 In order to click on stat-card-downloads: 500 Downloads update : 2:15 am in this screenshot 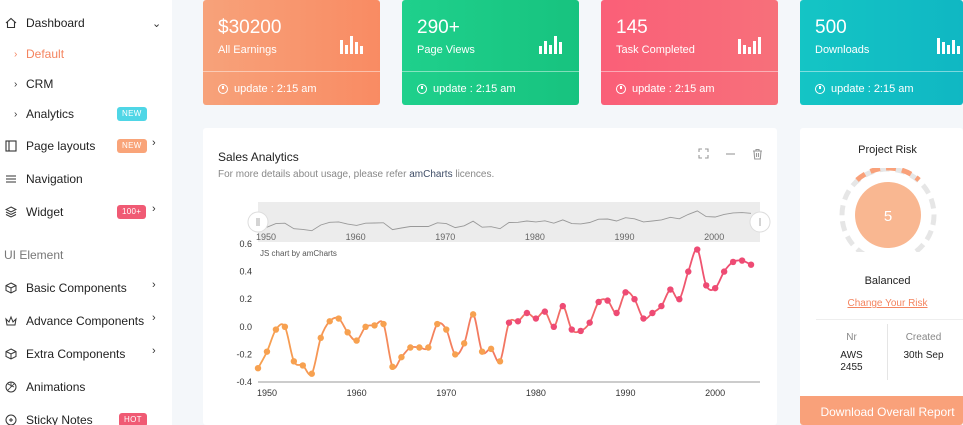, I will do `click(881, 52)`.